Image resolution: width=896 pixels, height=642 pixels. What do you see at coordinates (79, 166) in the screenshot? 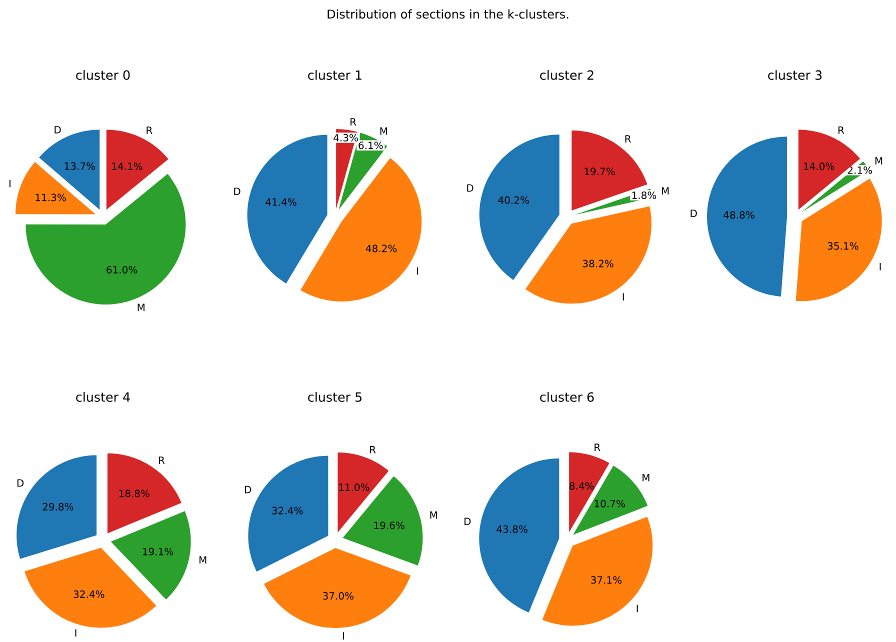
I see `data-label: 13.7%` at bounding box center [79, 166].